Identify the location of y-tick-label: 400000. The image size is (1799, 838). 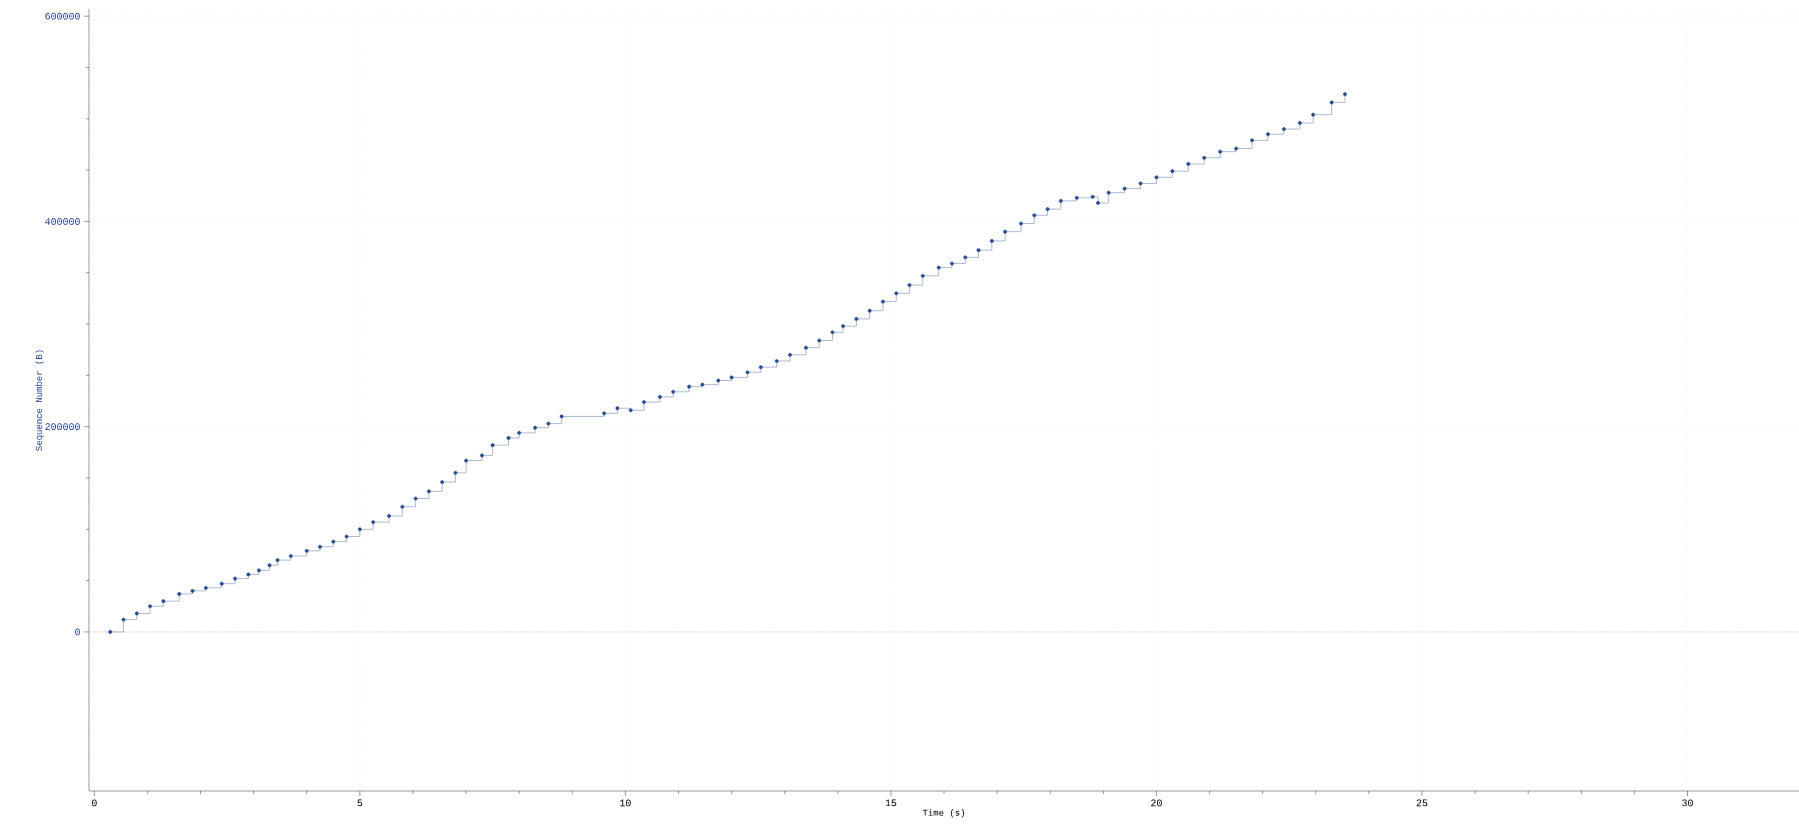
(62, 221).